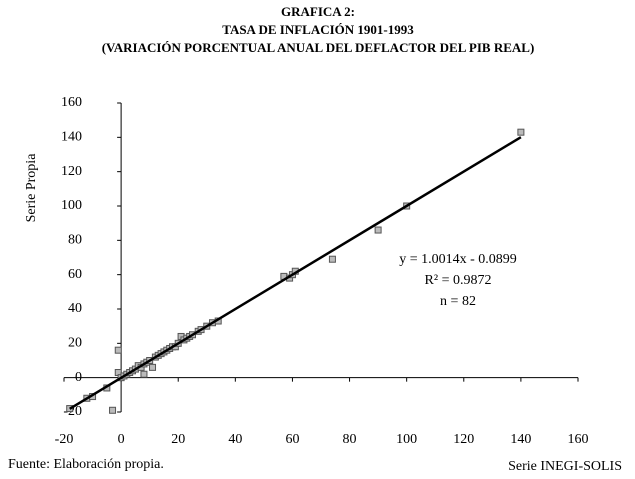  I want to click on y-tick-label: 120, so click(71, 171).